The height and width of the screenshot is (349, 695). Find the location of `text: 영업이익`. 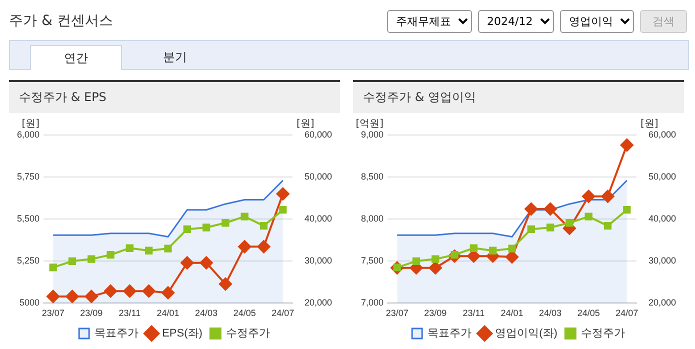

text: 영업이익 is located at coordinates (597, 21).